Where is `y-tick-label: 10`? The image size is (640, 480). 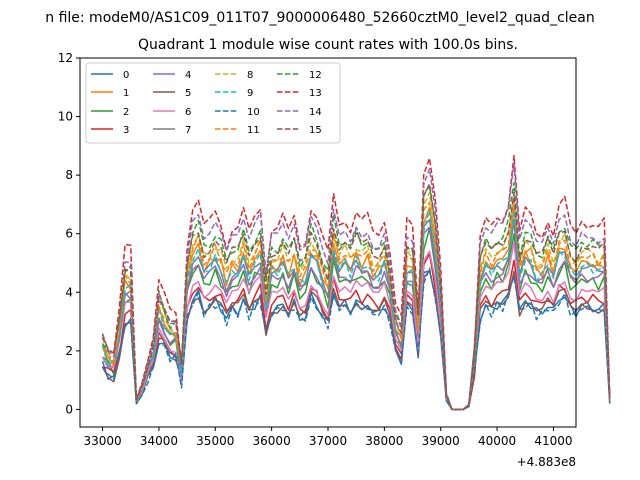 y-tick-label: 10 is located at coordinates (65, 117).